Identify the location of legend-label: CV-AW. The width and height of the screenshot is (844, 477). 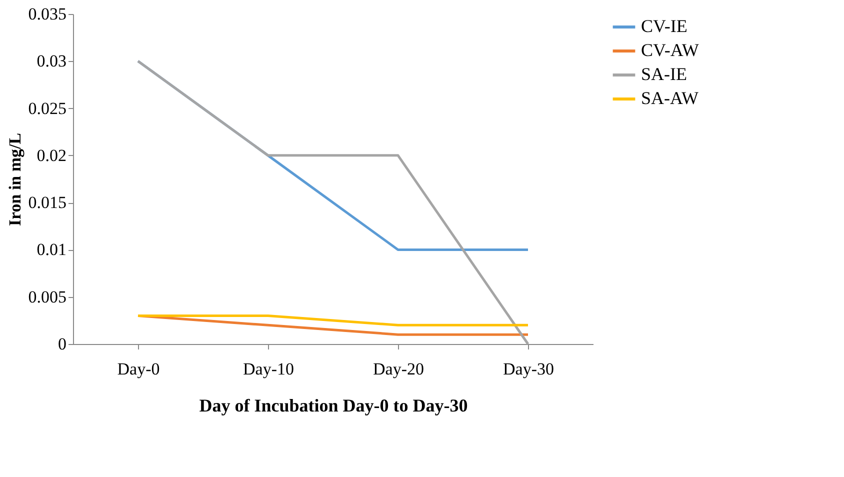
(670, 50).